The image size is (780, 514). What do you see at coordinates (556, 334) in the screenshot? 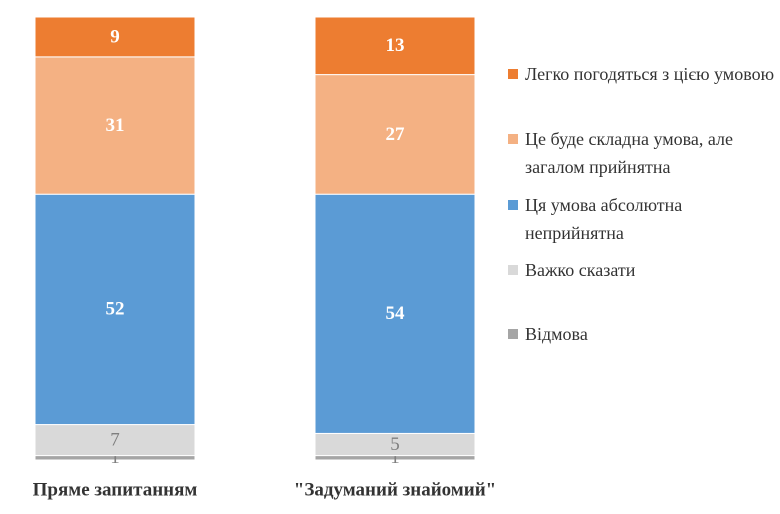
I see `legend-label: Відмова` at bounding box center [556, 334].